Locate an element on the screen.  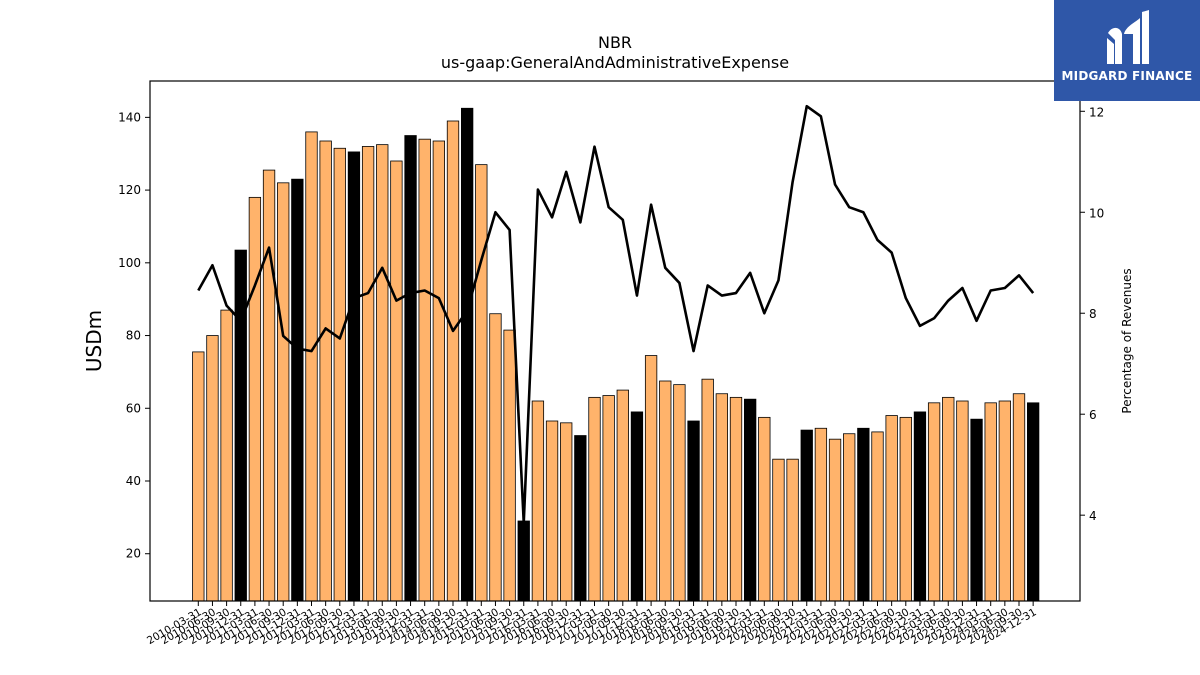
y2-tick-label: 10 is located at coordinates (1096, 213).